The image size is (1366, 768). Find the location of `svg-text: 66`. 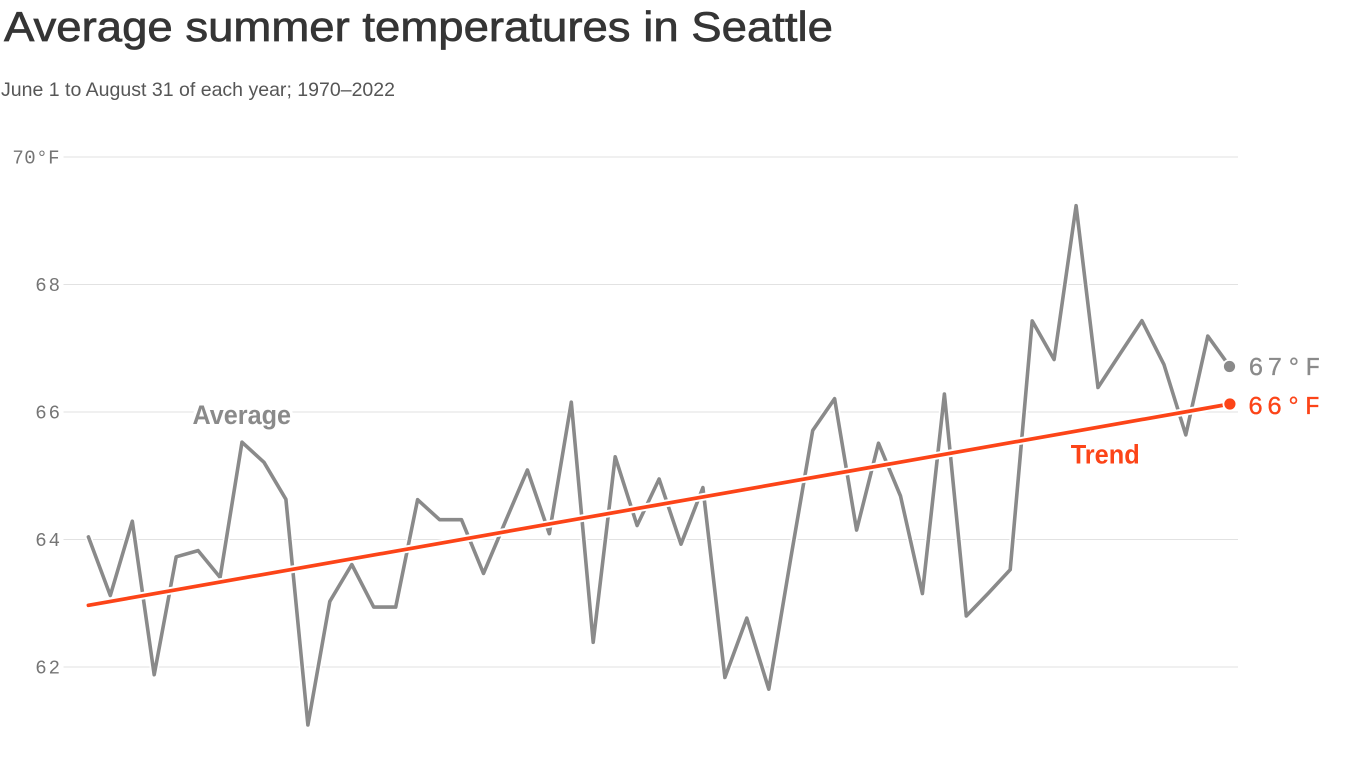

svg-text: 66 is located at coordinates (48, 413).